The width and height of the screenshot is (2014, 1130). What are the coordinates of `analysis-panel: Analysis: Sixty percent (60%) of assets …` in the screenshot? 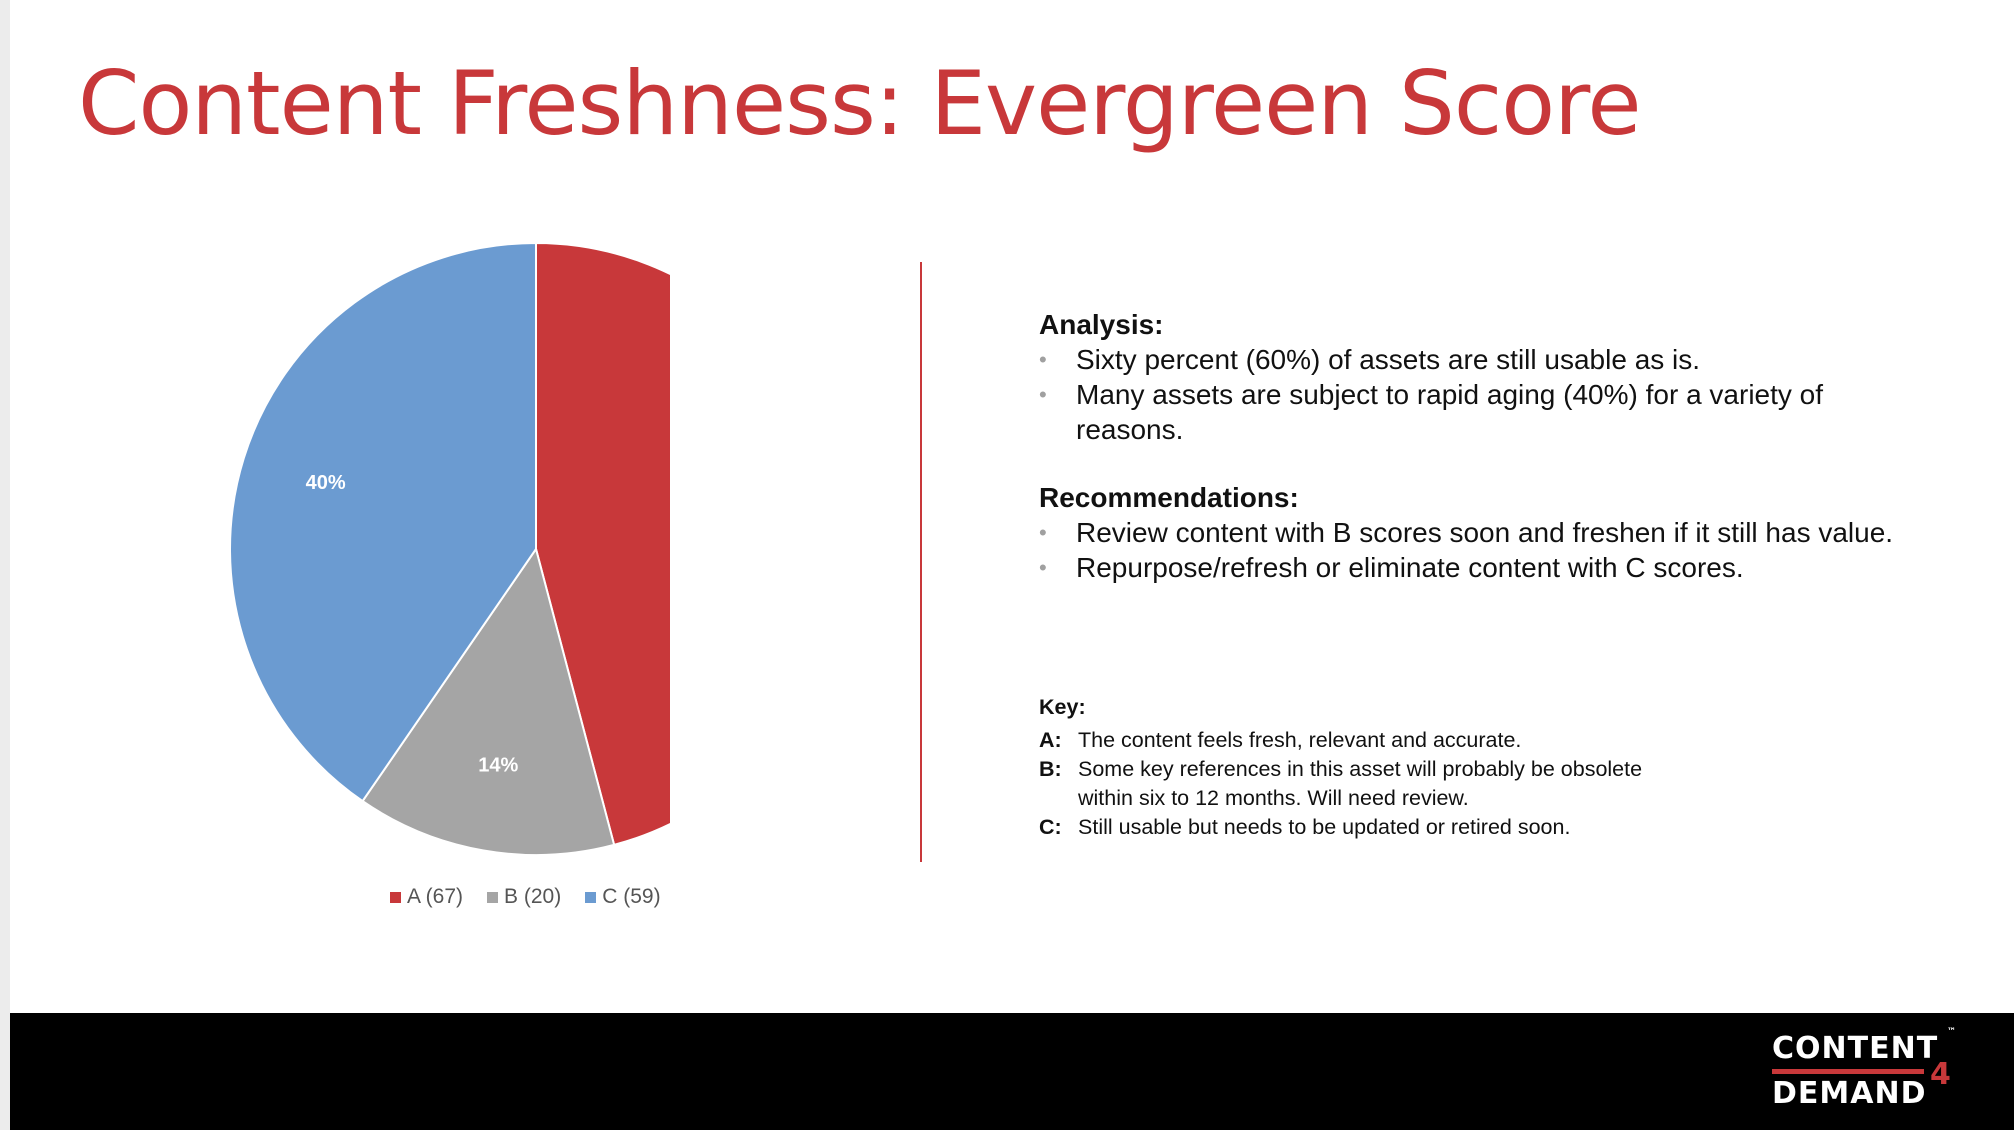 It's located at (1469, 446).